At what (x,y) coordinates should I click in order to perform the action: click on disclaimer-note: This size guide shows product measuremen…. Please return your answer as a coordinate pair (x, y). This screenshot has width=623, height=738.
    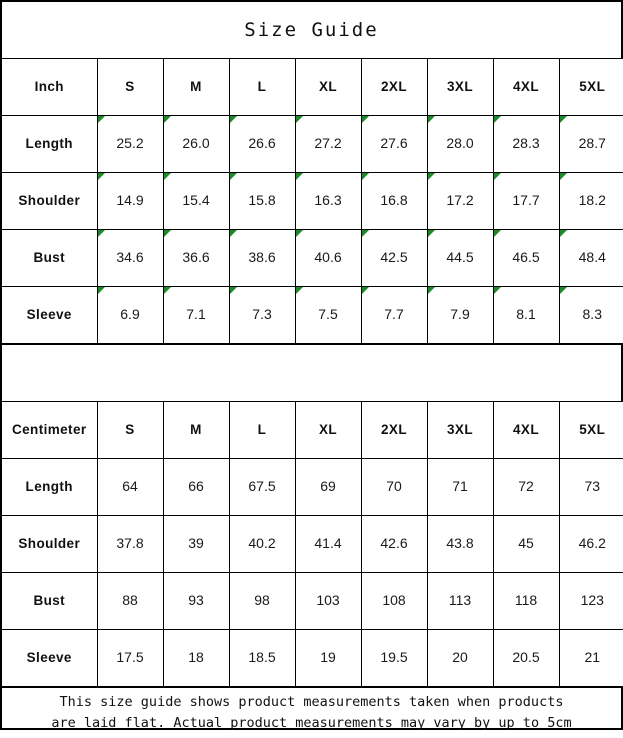
    Looking at the image, I should click on (311, 712).